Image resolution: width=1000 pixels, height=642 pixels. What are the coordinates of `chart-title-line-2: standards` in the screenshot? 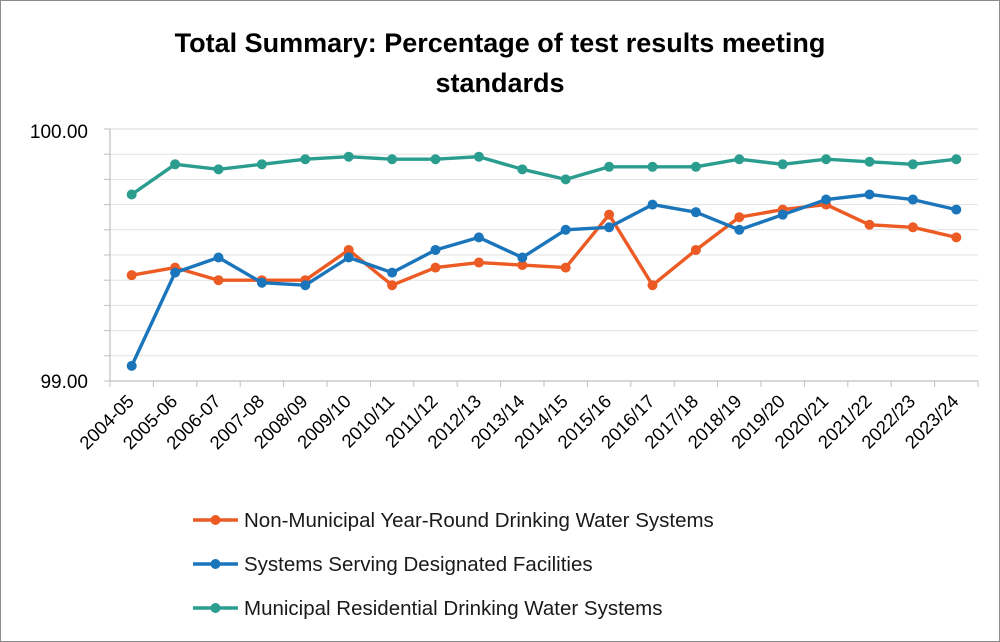 It's located at (499, 83).